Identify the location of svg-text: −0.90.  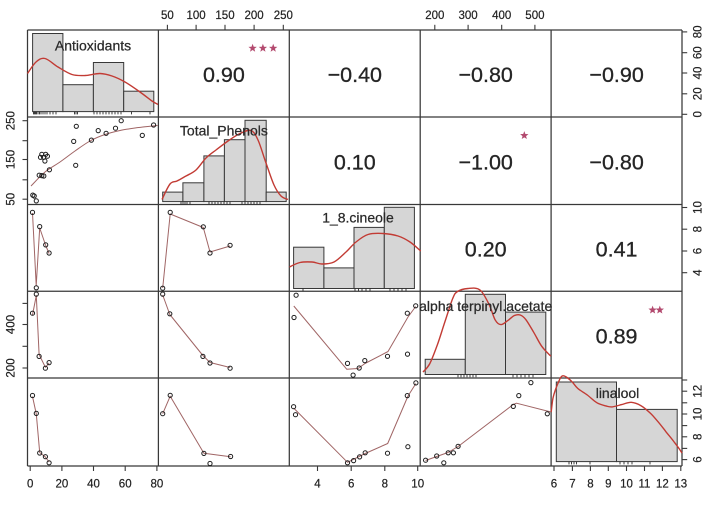
(616, 75).